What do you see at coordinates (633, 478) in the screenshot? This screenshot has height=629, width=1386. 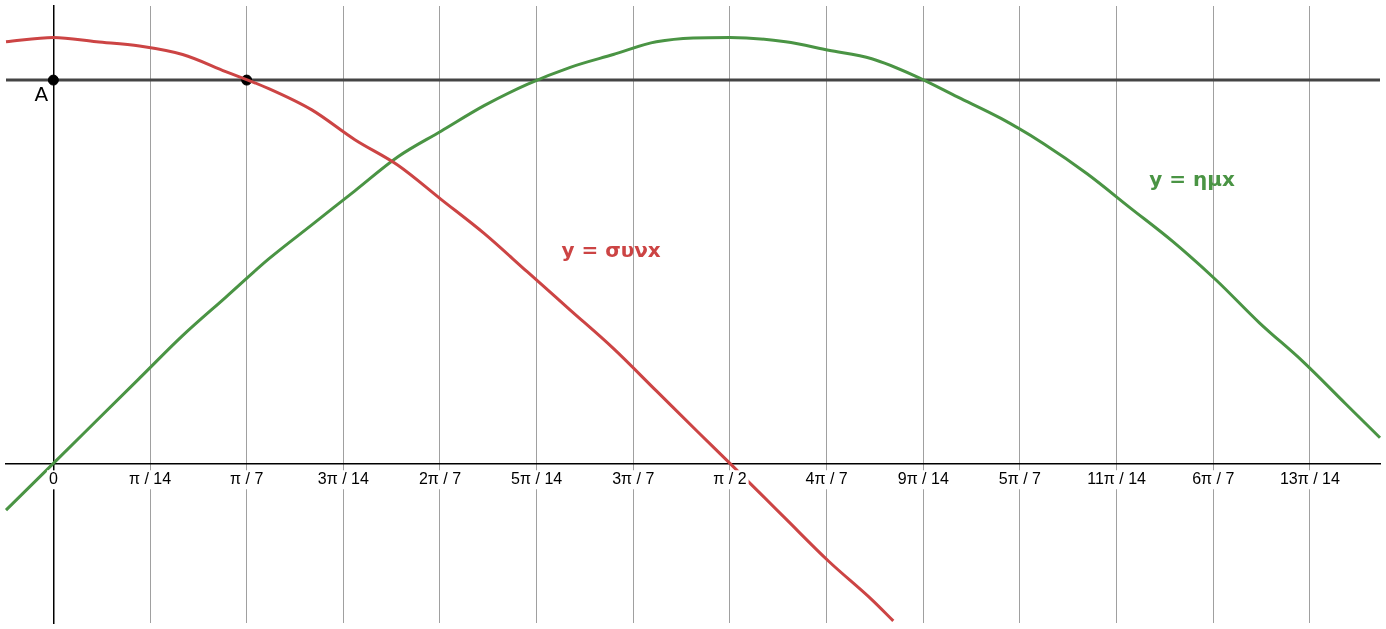 I see `x-tick-label: 3π / 7` at bounding box center [633, 478].